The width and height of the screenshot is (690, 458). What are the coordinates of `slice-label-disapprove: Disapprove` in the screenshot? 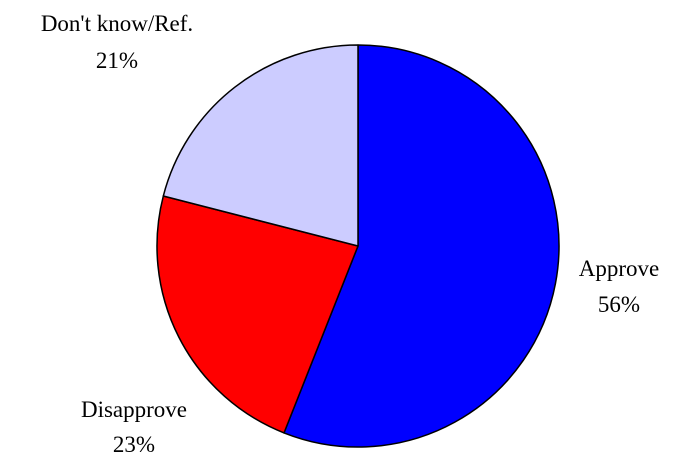 It's located at (134, 409).